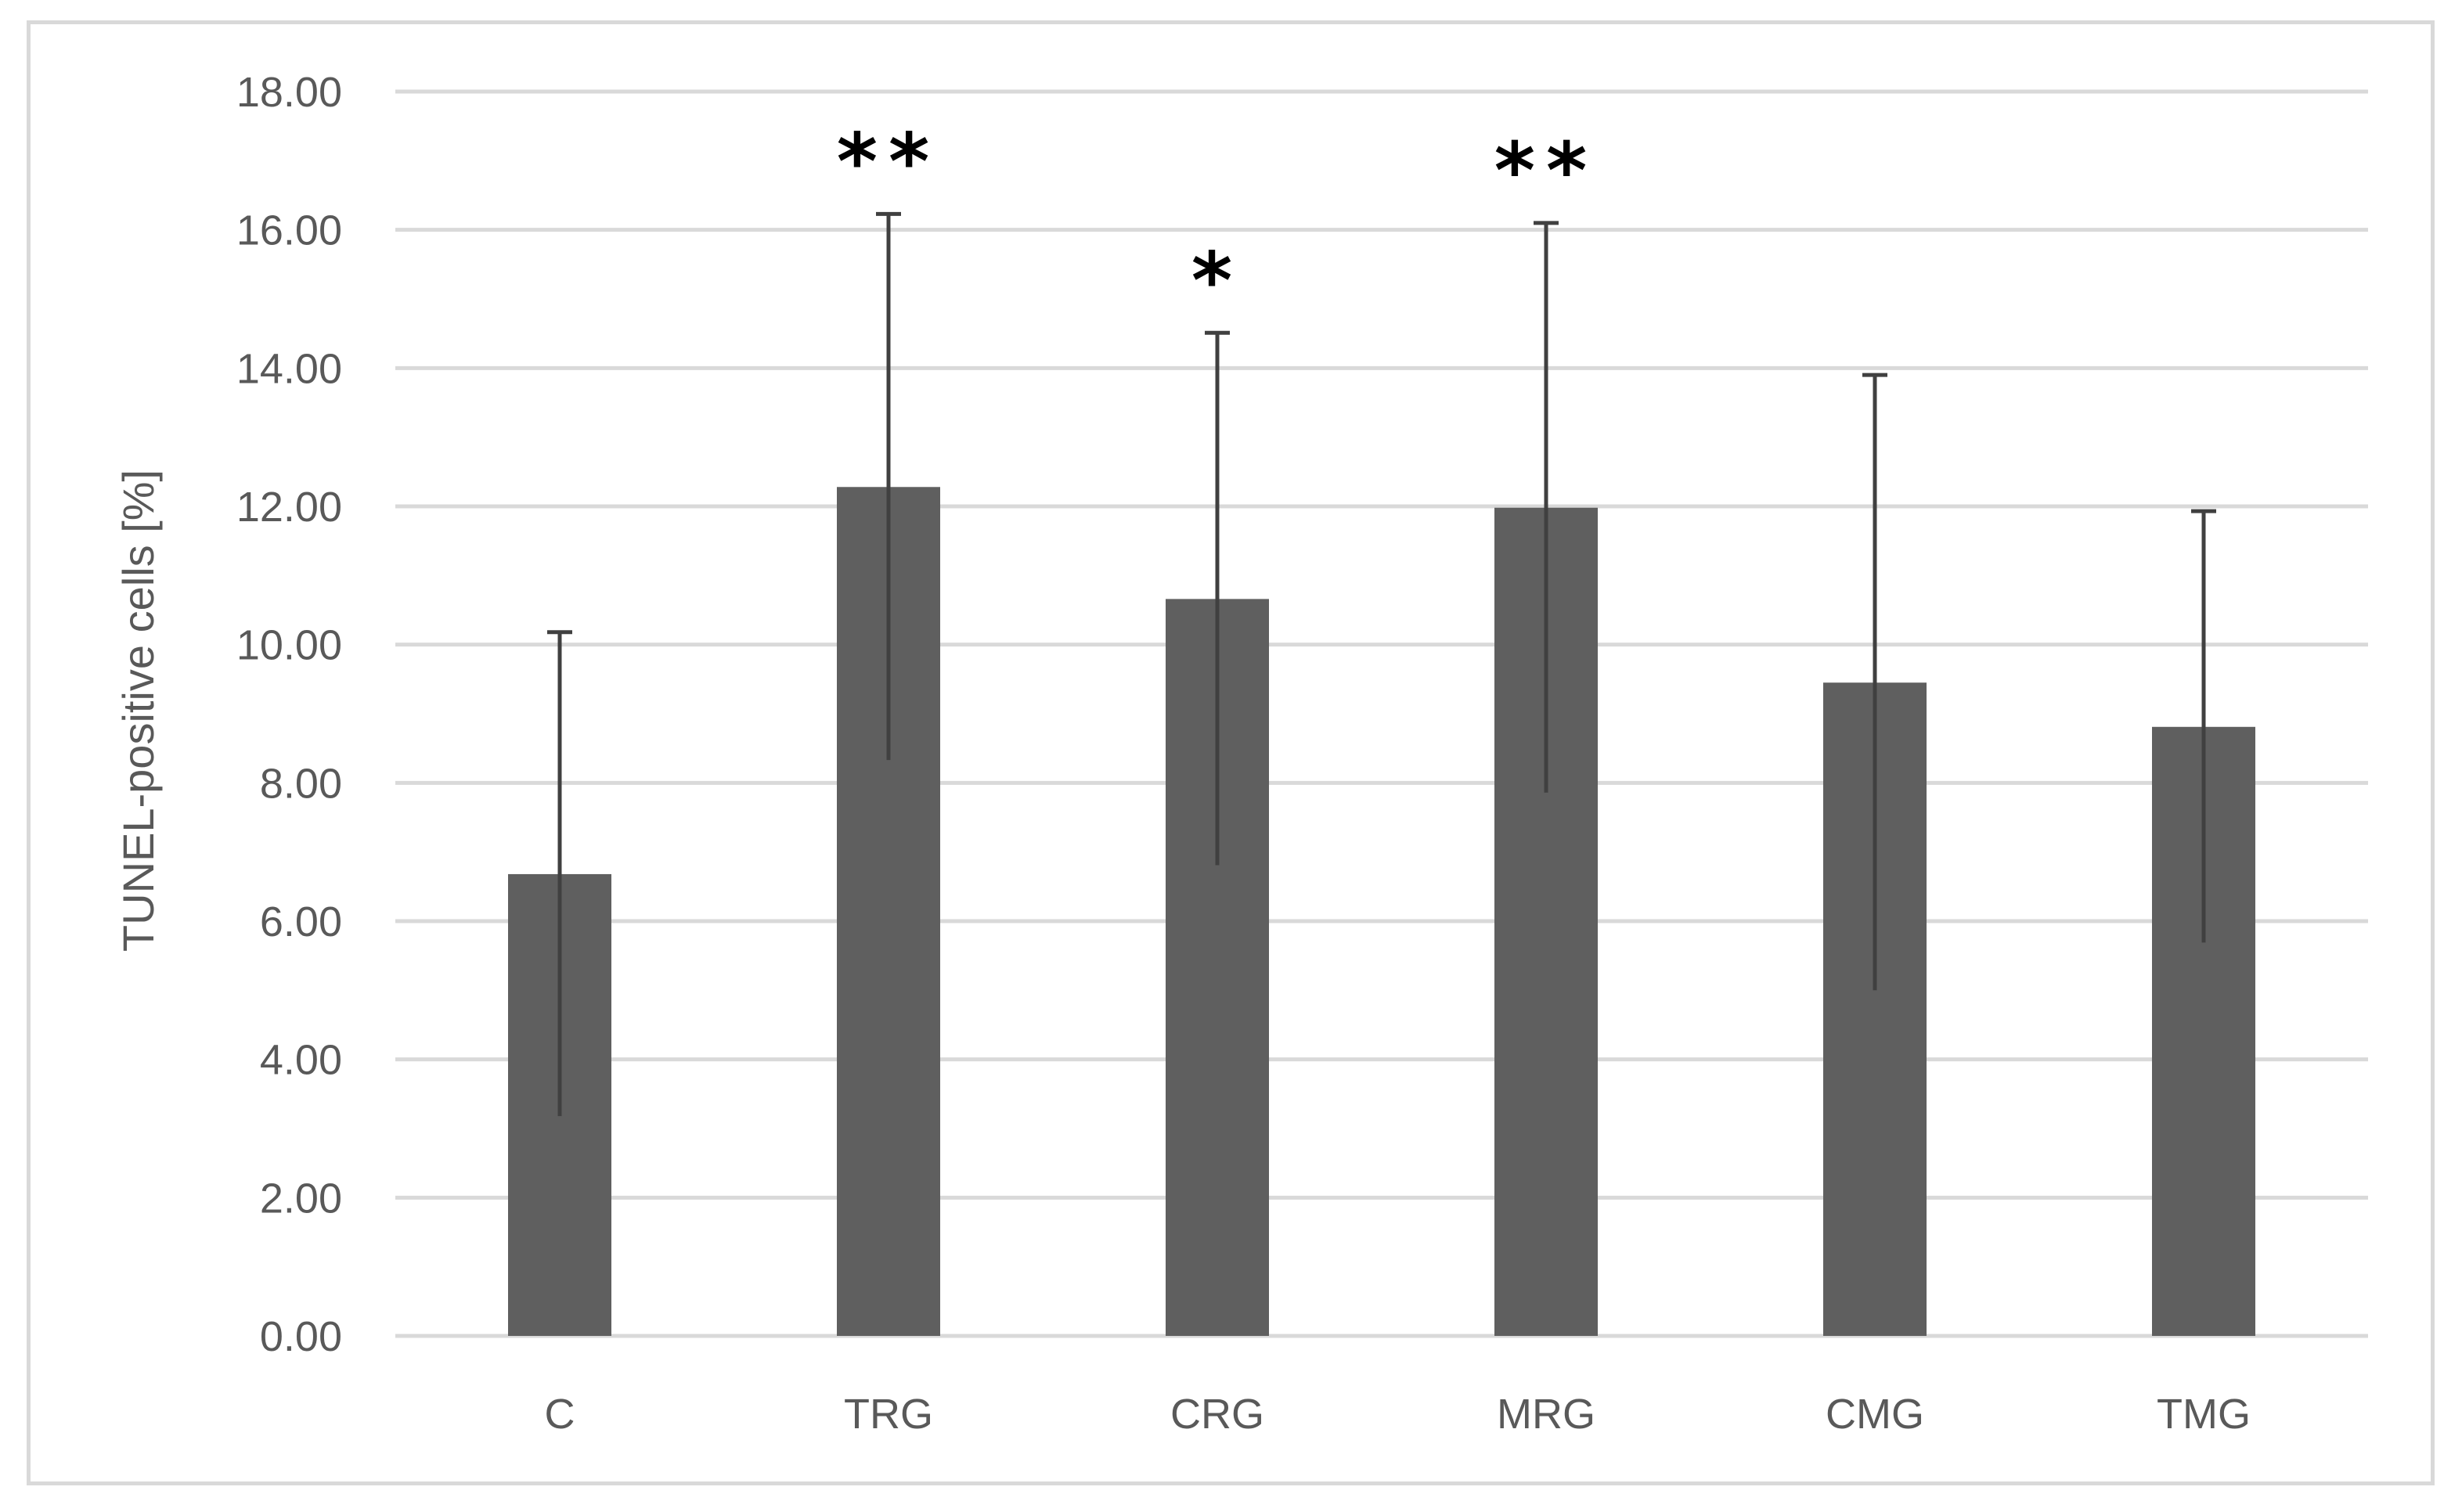 This screenshot has width=2462, height=1512. I want to click on x-tick-label: TRG, so click(889, 1414).